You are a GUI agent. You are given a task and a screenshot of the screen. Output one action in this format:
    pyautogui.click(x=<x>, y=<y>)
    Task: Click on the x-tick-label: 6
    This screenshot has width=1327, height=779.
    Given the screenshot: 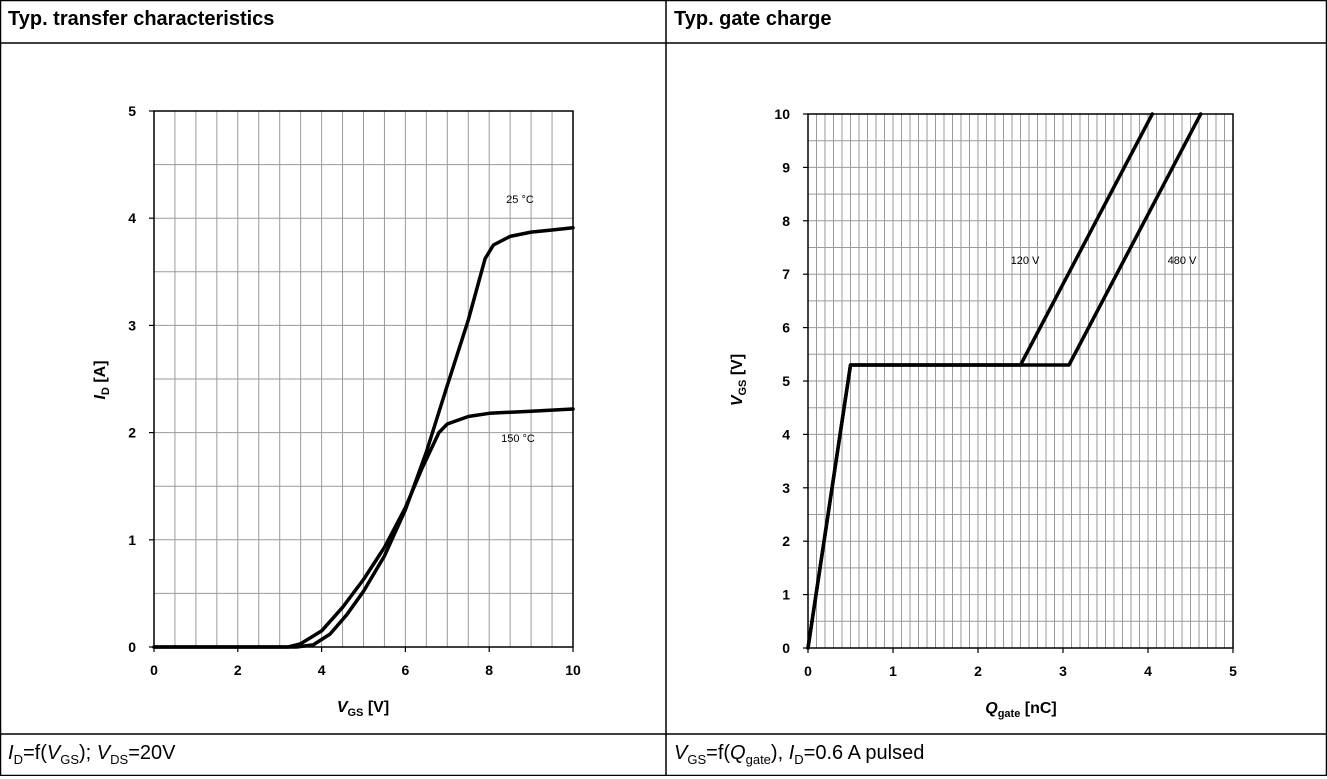 What is the action you would take?
    pyautogui.click(x=406, y=670)
    